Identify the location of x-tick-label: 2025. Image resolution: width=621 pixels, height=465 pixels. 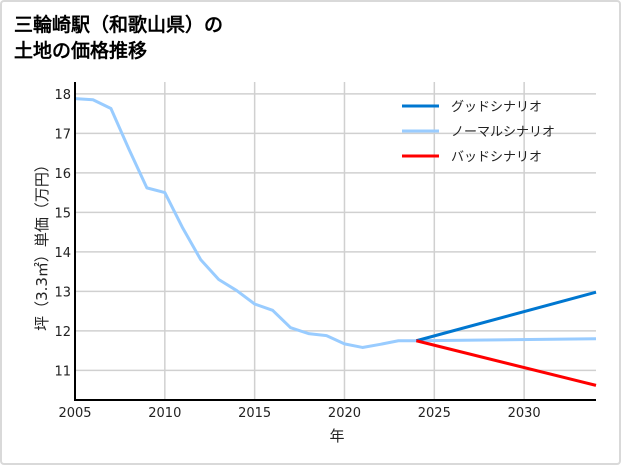
(434, 413).